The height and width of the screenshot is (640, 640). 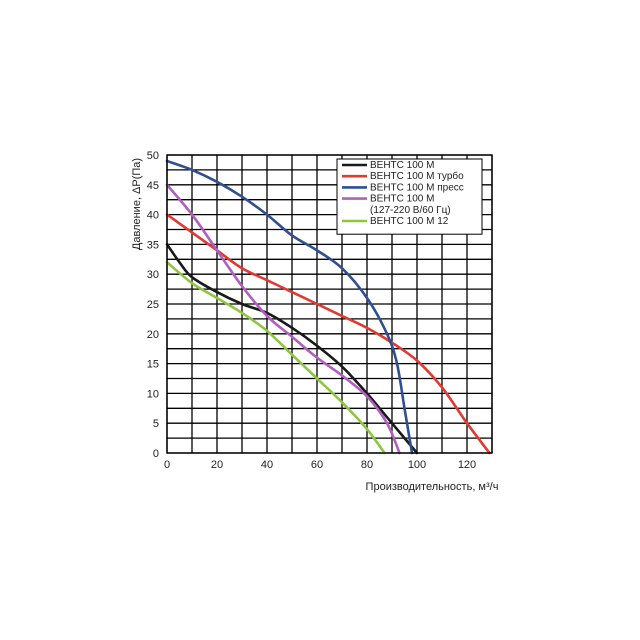 I want to click on x-tick-label: 0, so click(x=167, y=465).